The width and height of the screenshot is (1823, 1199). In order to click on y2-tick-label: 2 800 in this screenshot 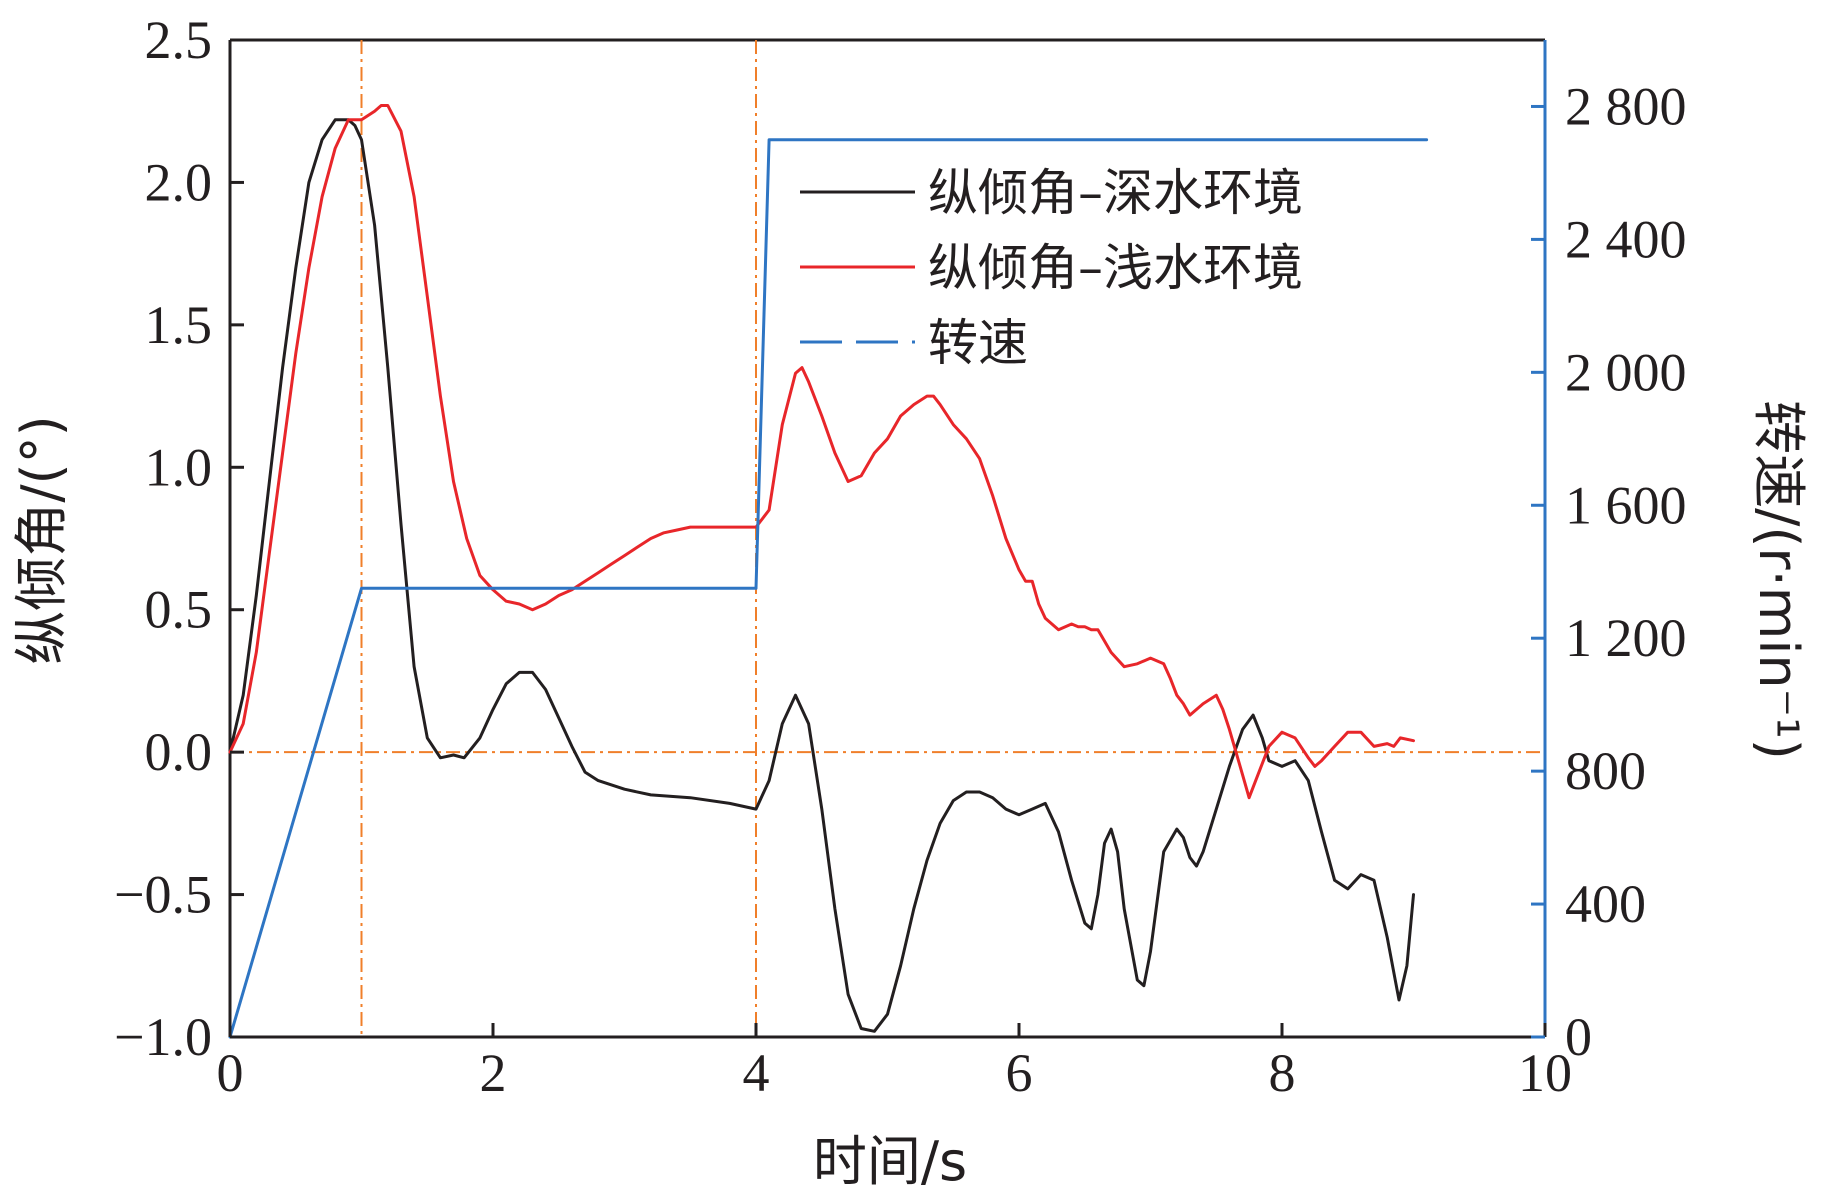, I will do `click(1626, 106)`.